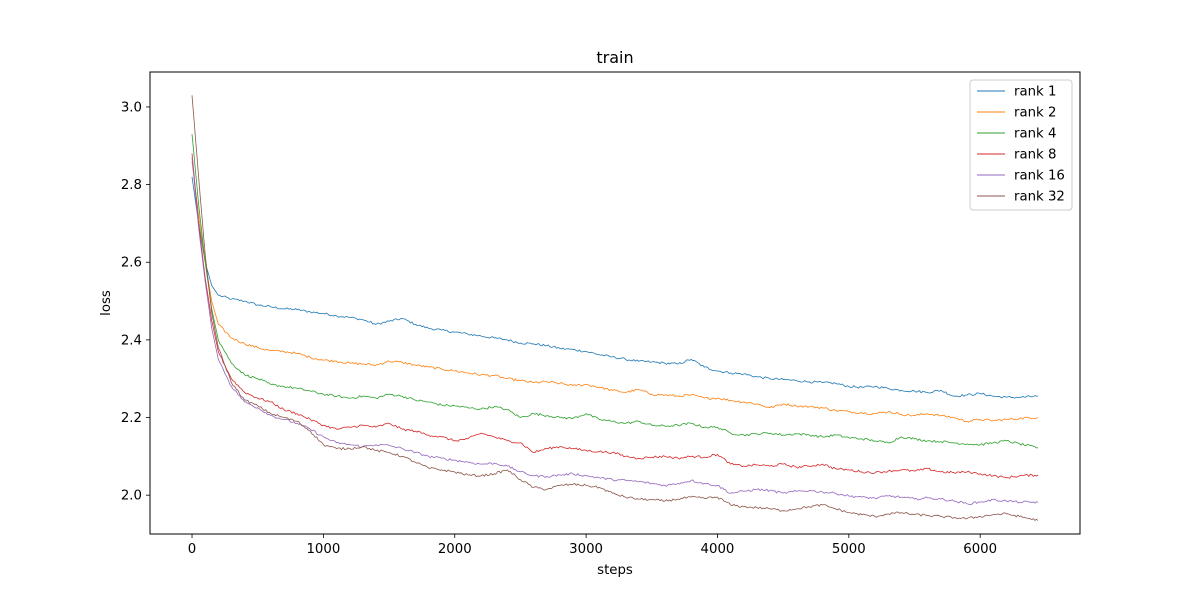  Describe the element at coordinates (192, 549) in the screenshot. I see `x-tick-label: 0` at that location.